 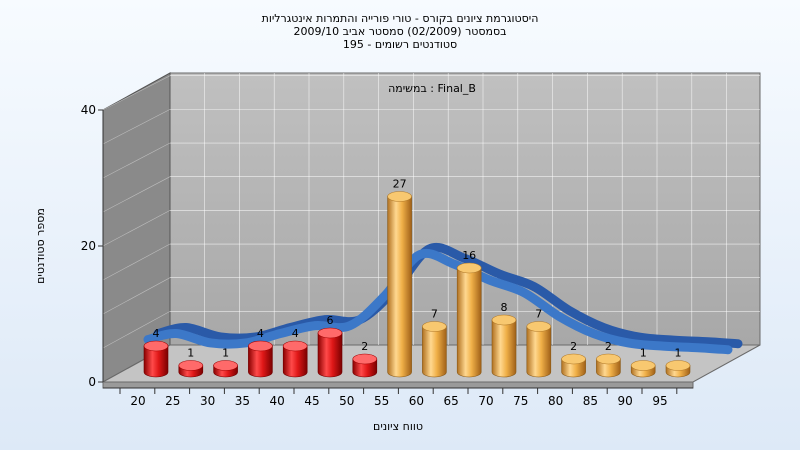 I want to click on chart-floor-front, so click(x=398, y=385).